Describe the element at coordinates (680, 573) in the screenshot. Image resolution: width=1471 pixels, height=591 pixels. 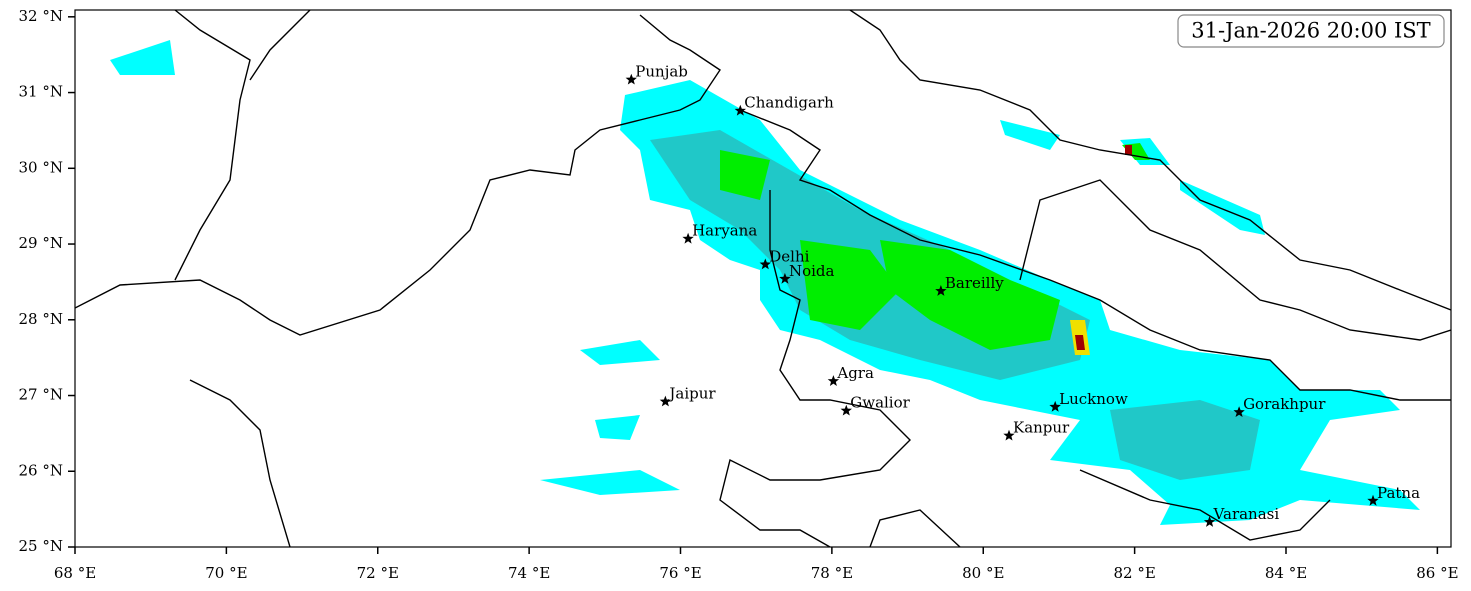
I see `x-tick-label: 76 °E` at that location.